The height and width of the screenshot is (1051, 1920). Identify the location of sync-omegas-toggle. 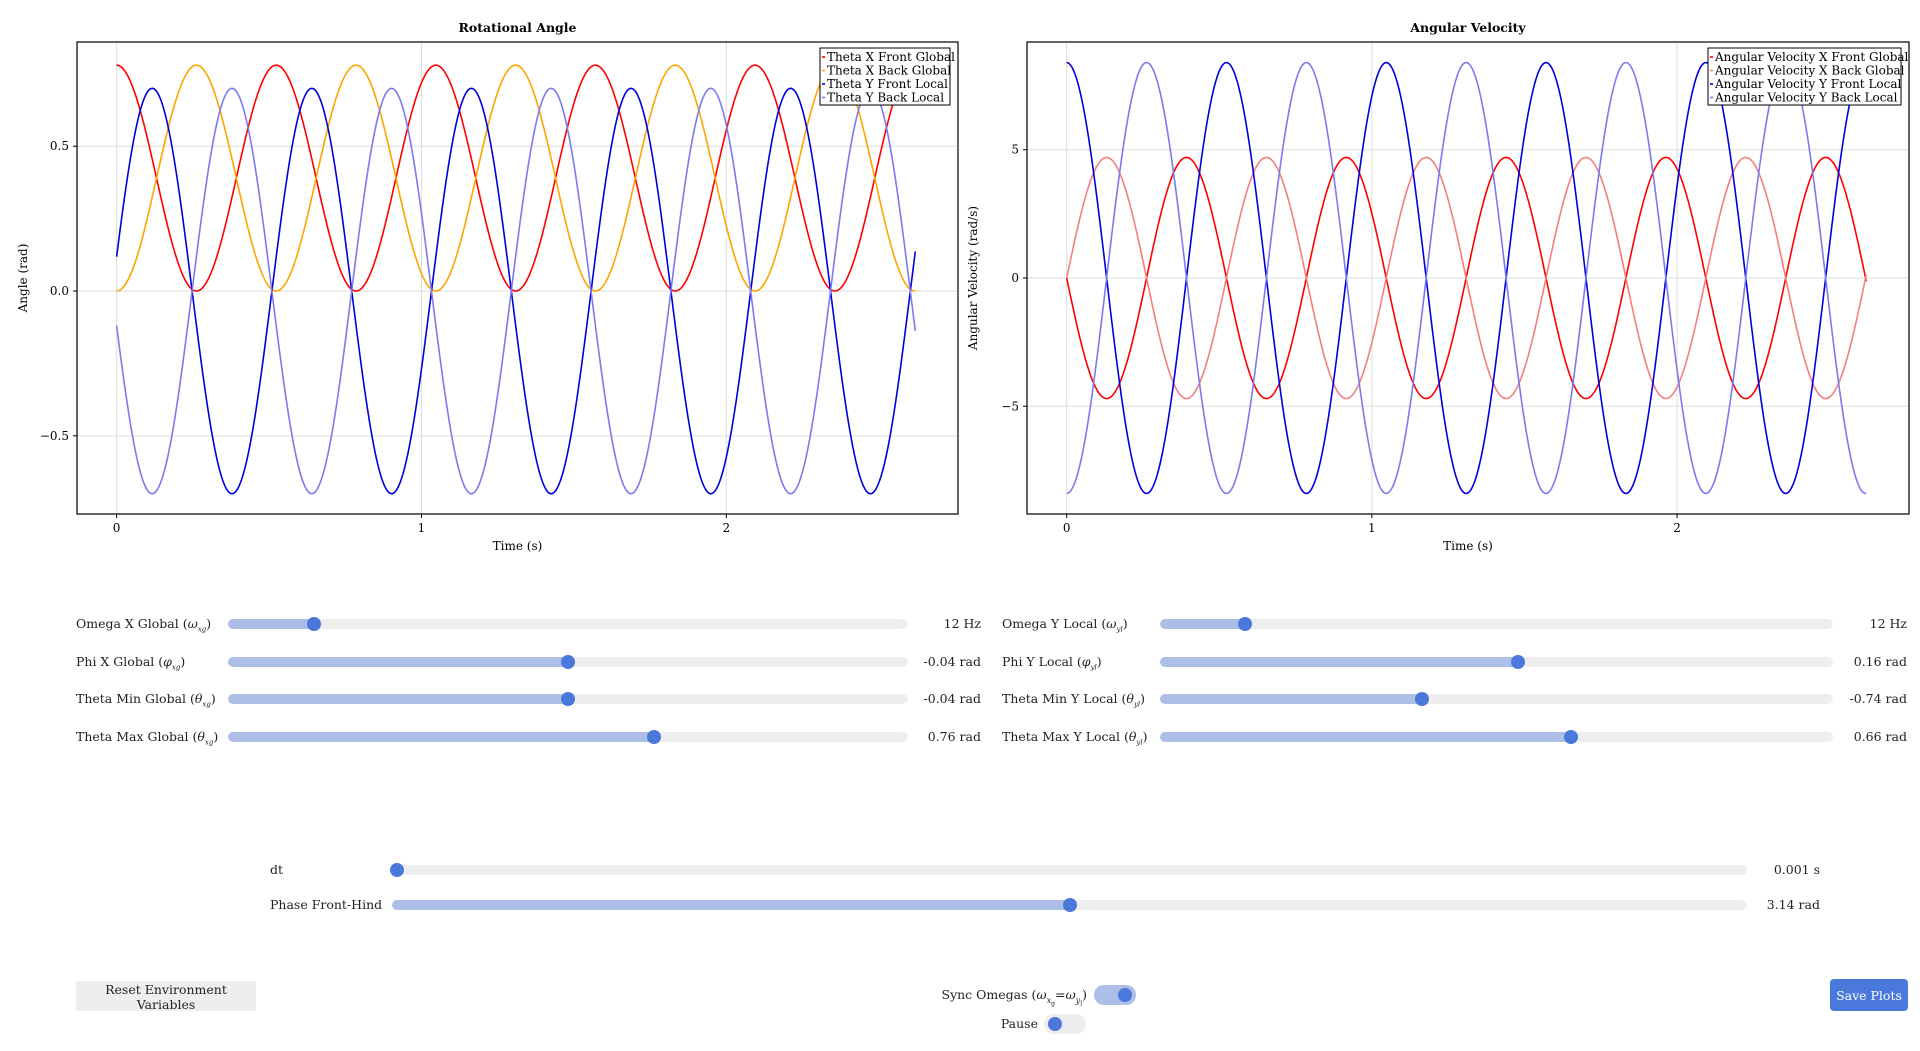
(1115, 995).